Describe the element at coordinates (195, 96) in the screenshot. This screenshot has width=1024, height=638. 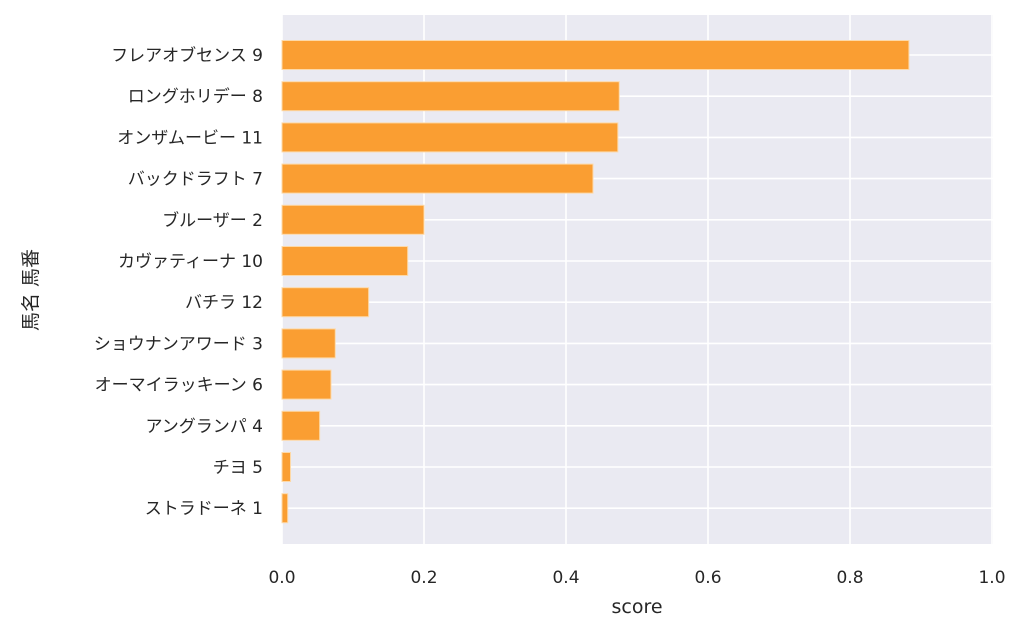
I see `y-tick-label: ロングホリデー 8` at that location.